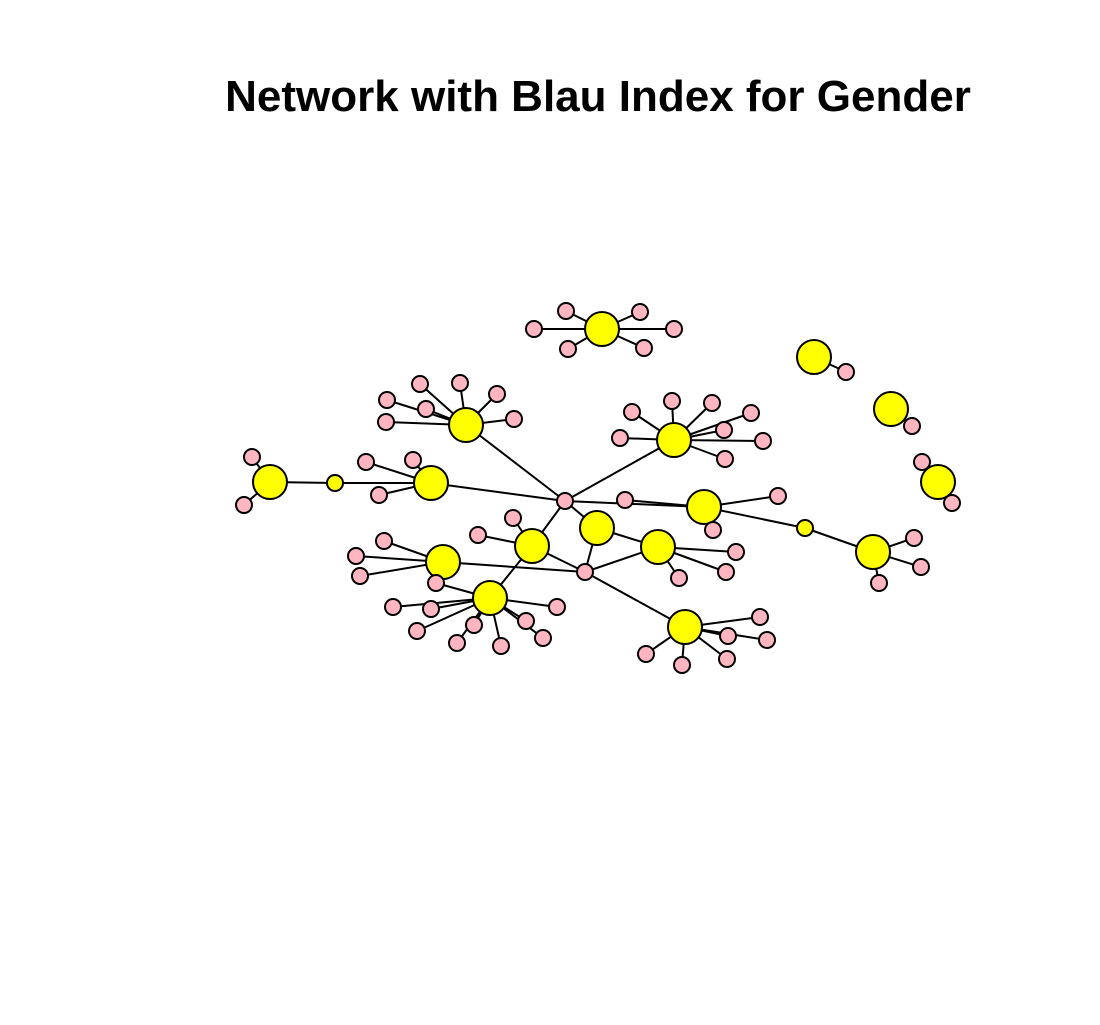 The width and height of the screenshot is (1100, 1025). Describe the element at coordinates (760, 617) in the screenshot. I see `leaf-node-n1` at that location.